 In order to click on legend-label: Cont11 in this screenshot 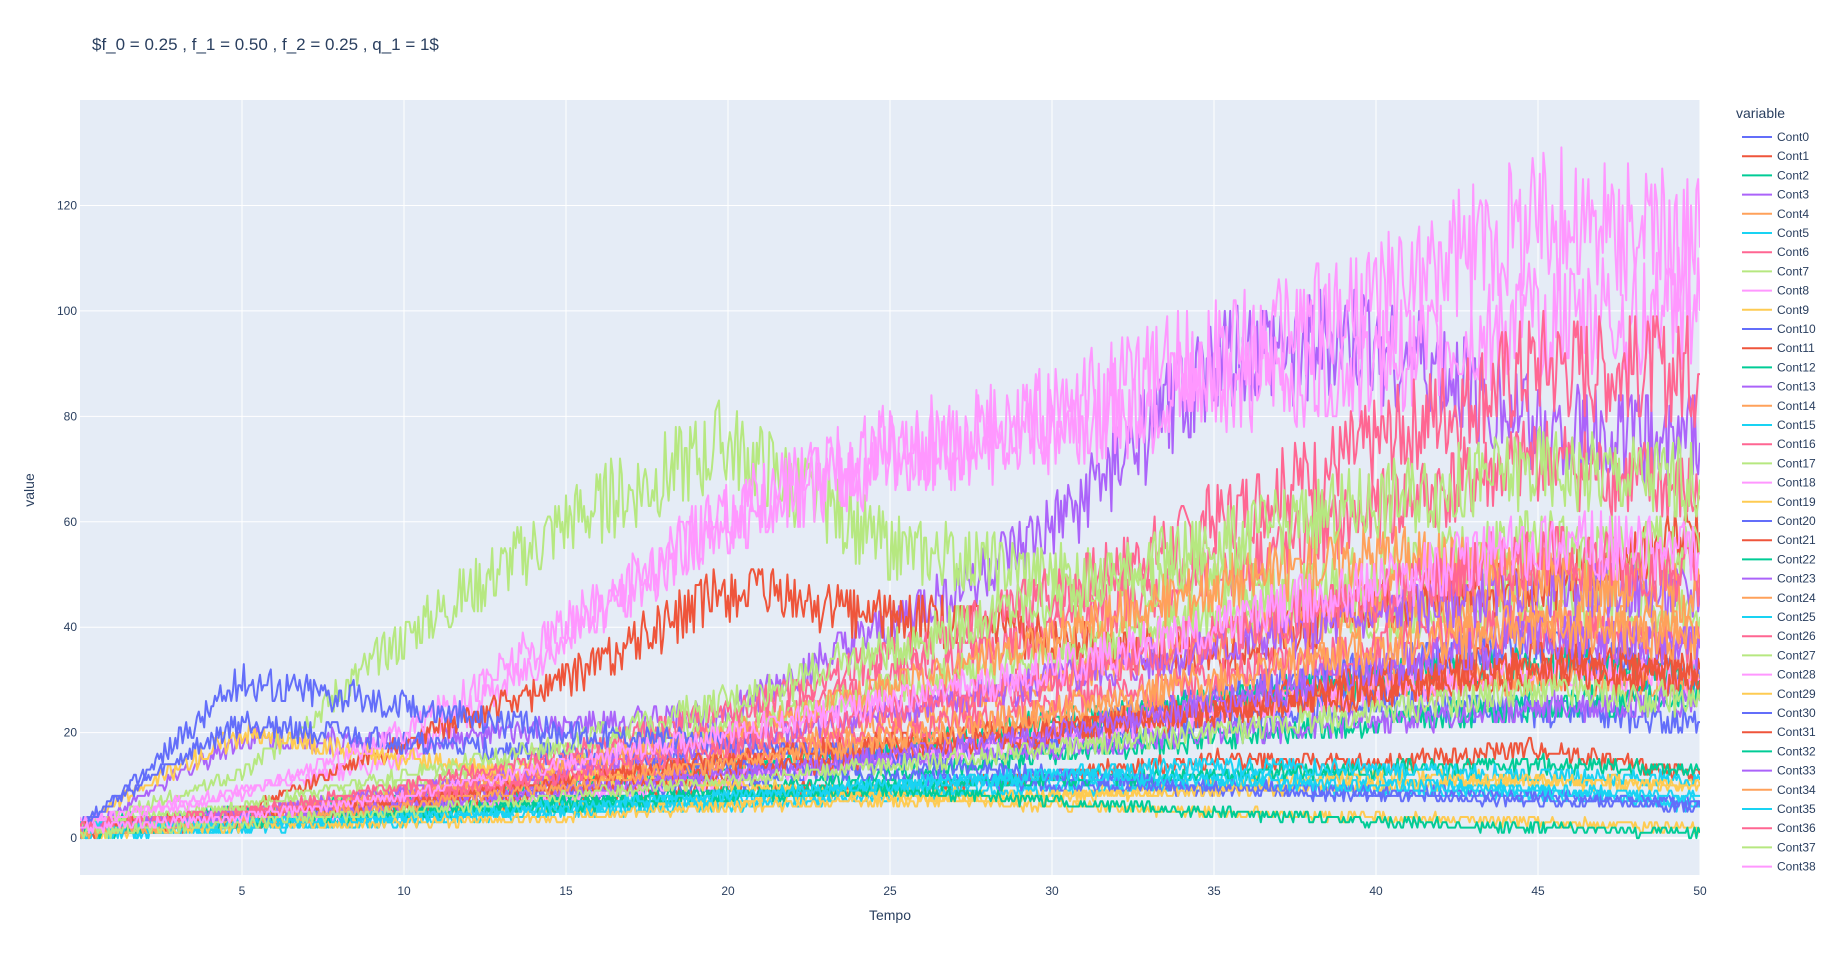, I will do `click(1796, 348)`.